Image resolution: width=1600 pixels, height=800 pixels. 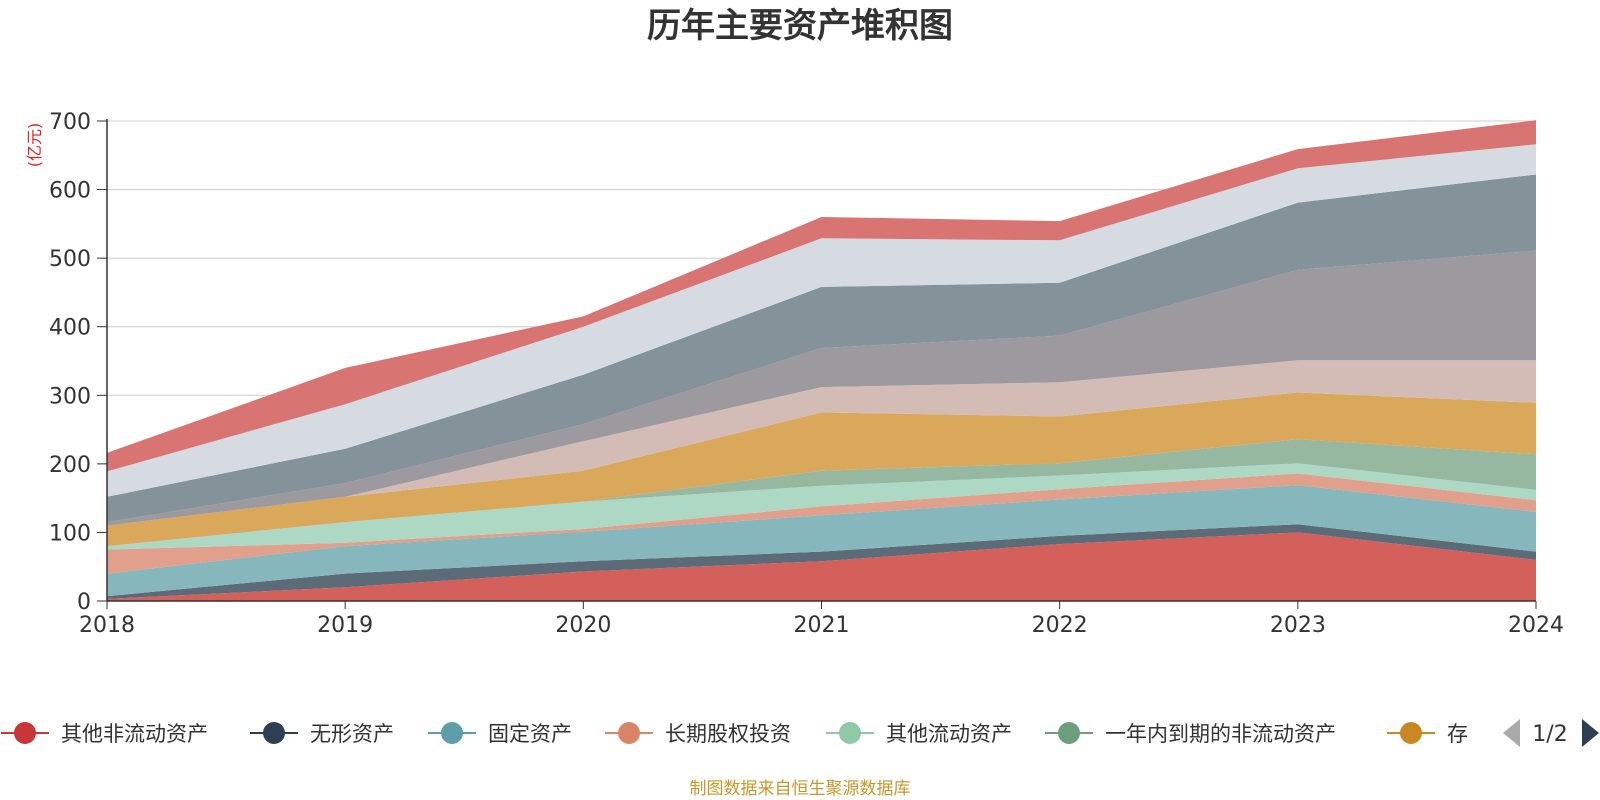 I want to click on x-tick-label: 2020, so click(x=583, y=625).